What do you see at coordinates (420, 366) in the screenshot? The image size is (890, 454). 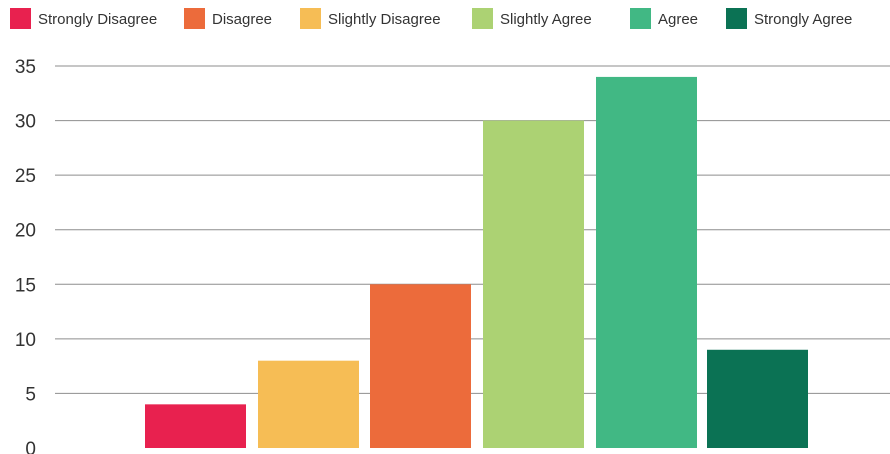 I see `bar-disagree` at bounding box center [420, 366].